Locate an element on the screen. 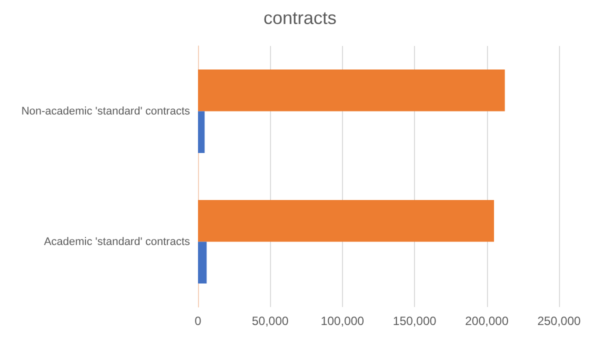 The image size is (600, 350). x-tick-label: 0 is located at coordinates (198, 321).